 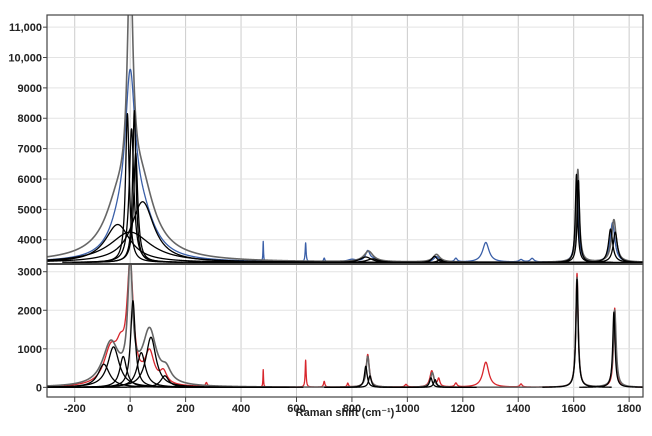 What do you see at coordinates (39, 388) in the screenshot?
I see `y-tick-label: 0` at bounding box center [39, 388].